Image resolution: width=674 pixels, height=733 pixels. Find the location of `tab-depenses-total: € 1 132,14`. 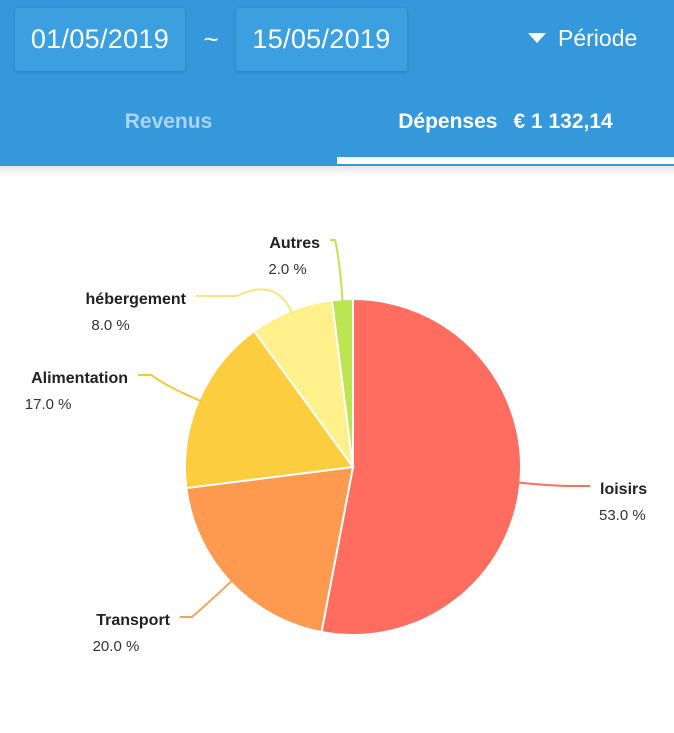

tab-depenses-total: € 1 132,14 is located at coordinates (563, 121).